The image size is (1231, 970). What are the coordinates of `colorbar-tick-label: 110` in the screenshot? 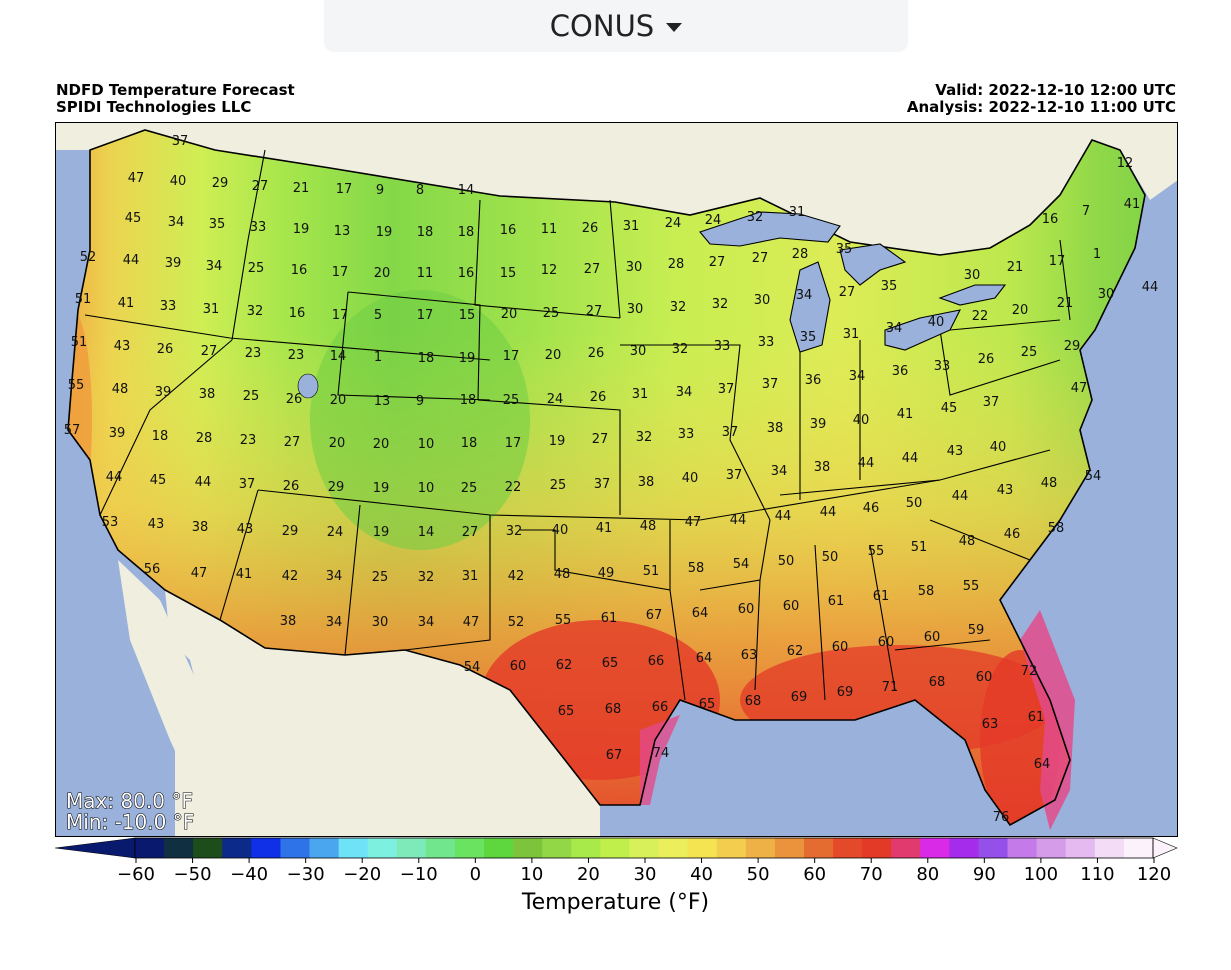 It's located at (1097, 874).